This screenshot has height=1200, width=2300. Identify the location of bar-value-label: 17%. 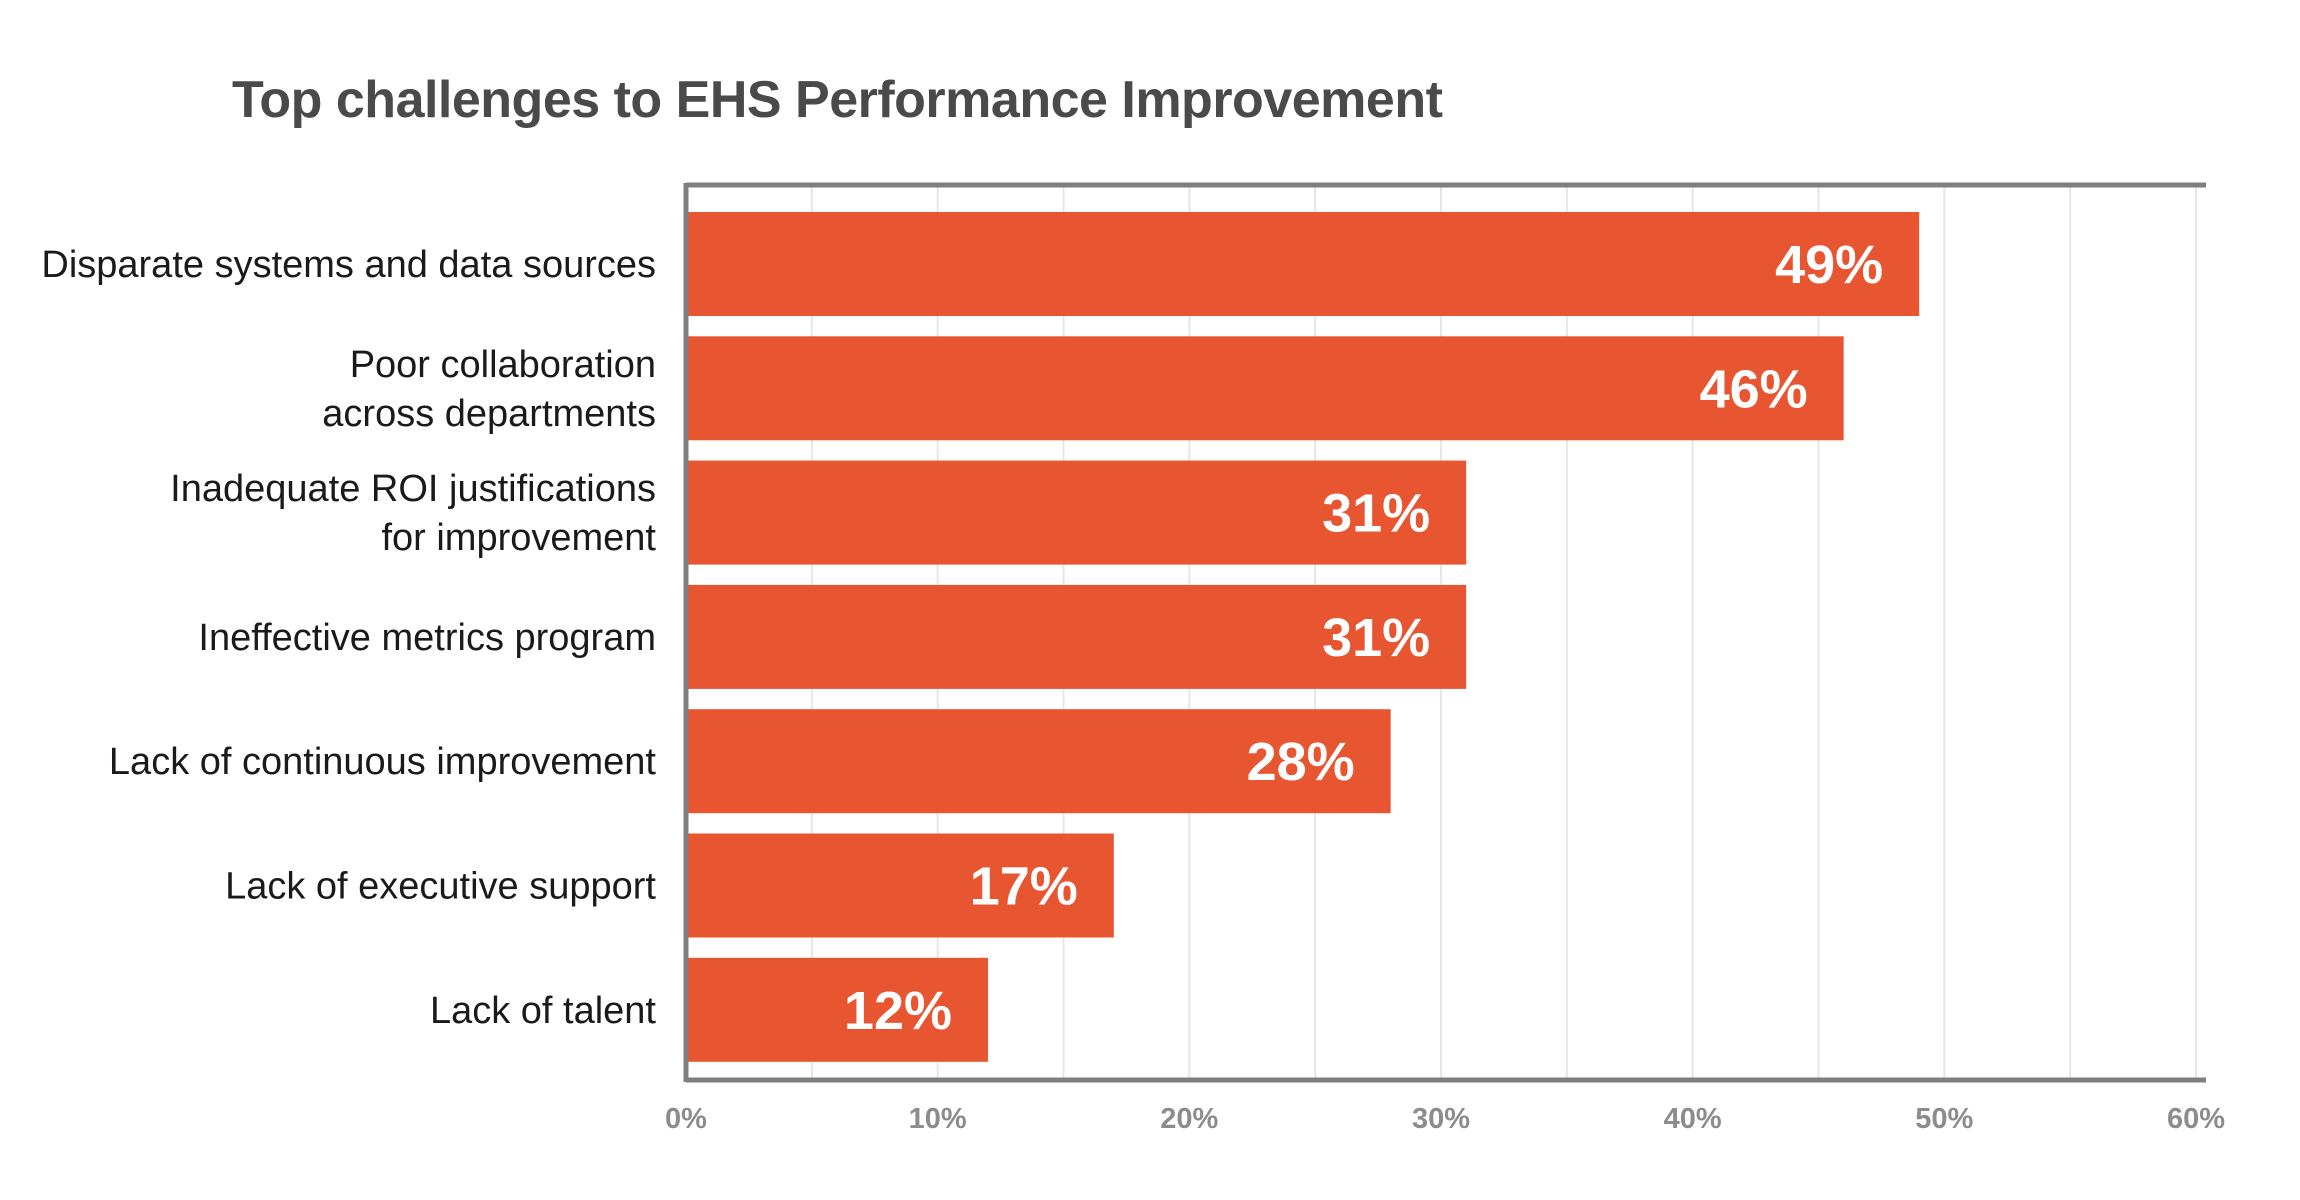
(1024, 887).